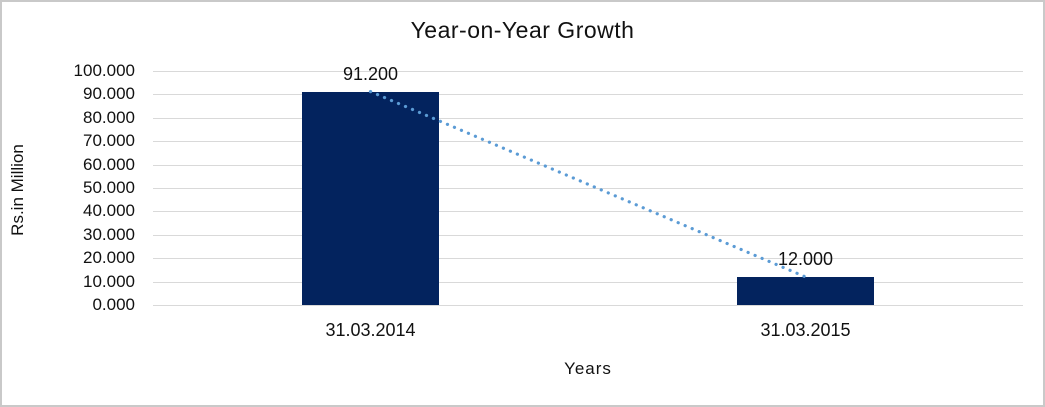 The image size is (1045, 407). Describe the element at coordinates (113, 304) in the screenshot. I see `y-tick-label: 0.000` at that location.